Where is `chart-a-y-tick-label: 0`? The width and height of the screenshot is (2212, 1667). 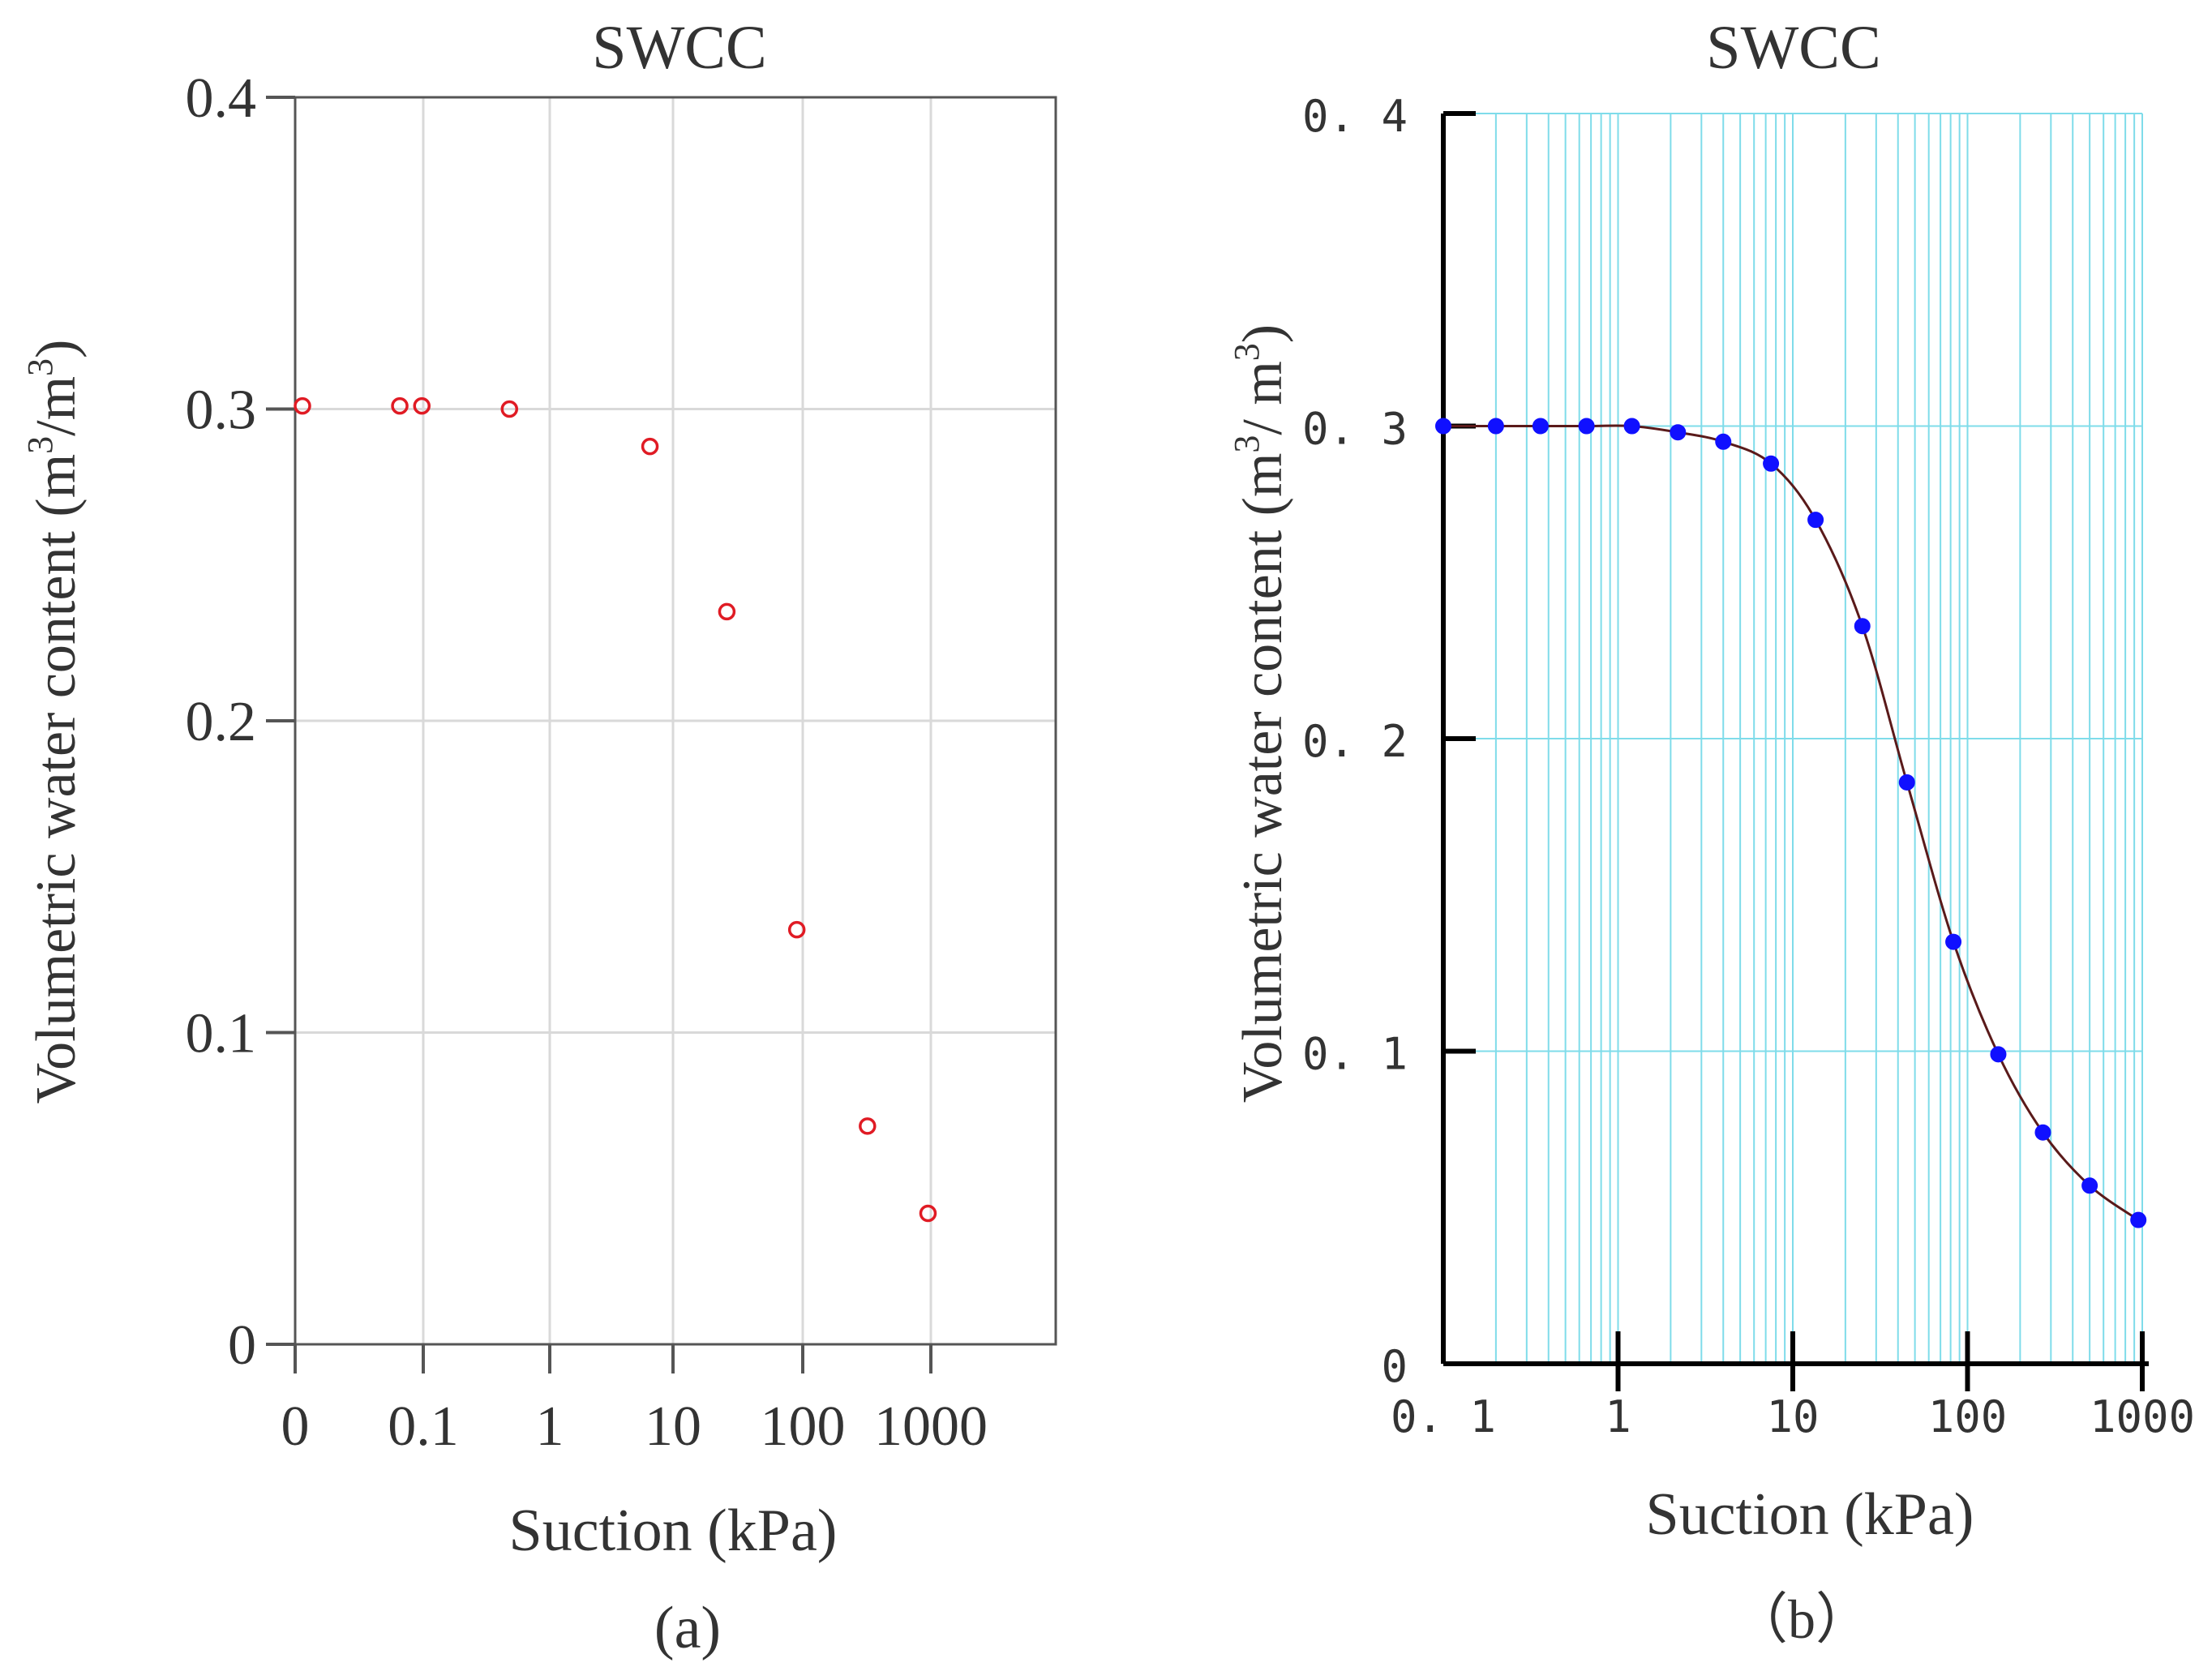 chart-a-y-tick-label: 0 is located at coordinates (242, 1346).